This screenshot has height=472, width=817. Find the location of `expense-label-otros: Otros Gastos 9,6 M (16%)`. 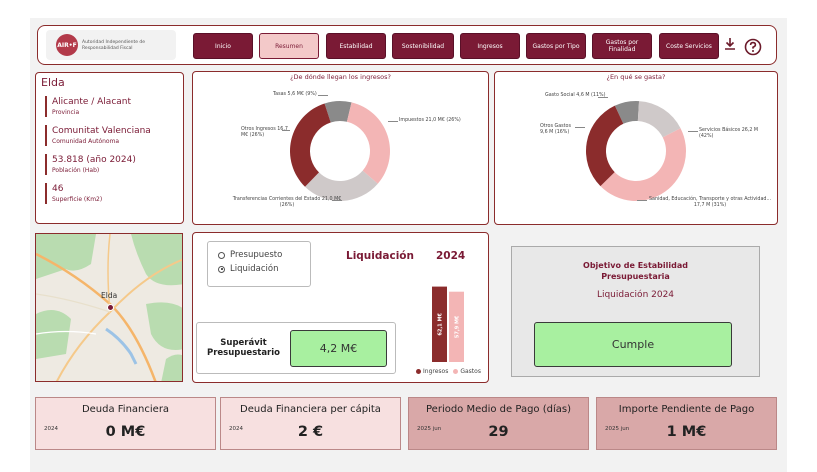

expense-label-otros: Otros Gastos 9,6 M (16%) is located at coordinates (555, 129).